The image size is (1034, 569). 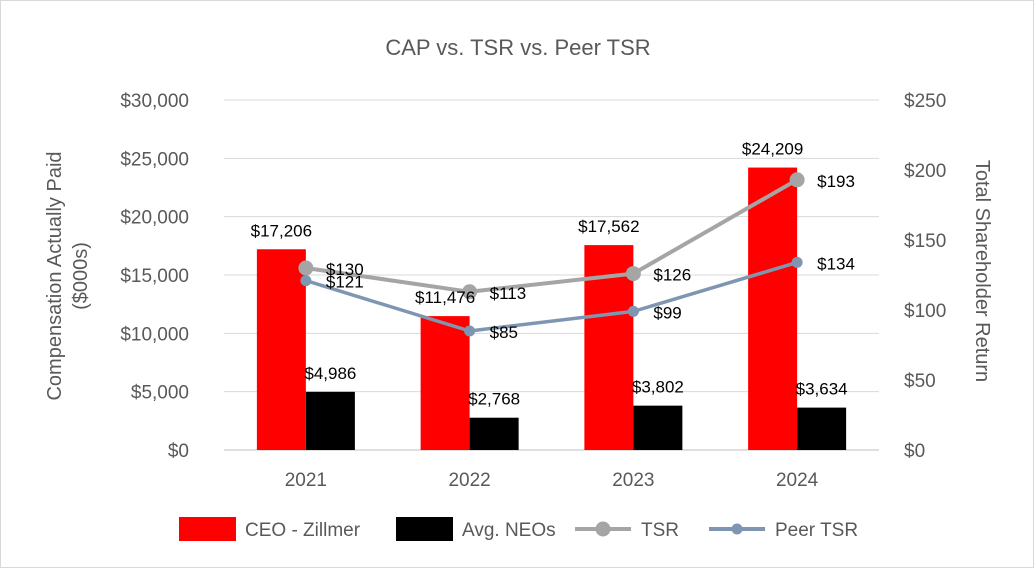 What do you see at coordinates (772, 149) in the screenshot?
I see `bar-data-label: $24,209` at bounding box center [772, 149].